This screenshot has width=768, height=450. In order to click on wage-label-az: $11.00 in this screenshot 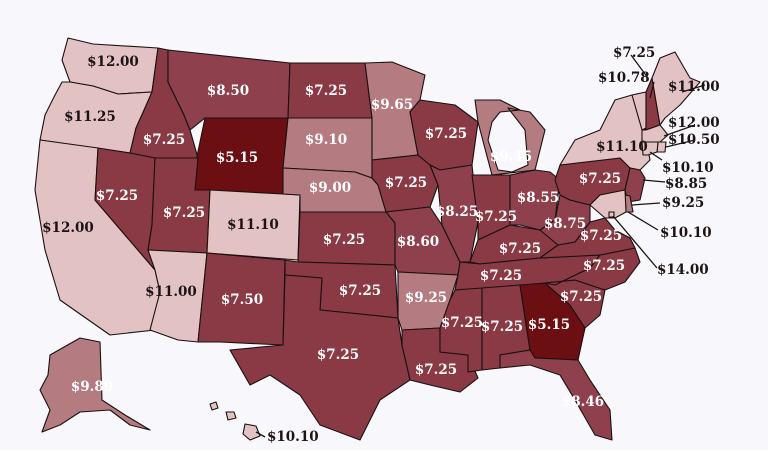, I will do `click(171, 292)`.